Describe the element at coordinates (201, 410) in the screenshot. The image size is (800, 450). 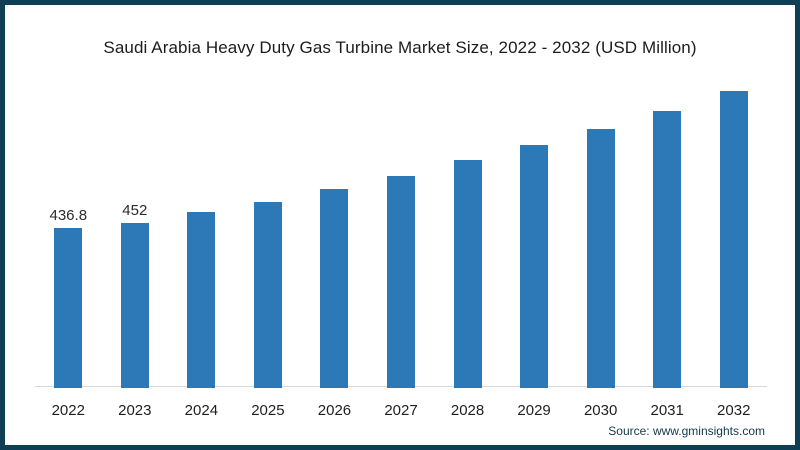
I see `x-axis-tick-label: 2024` at that location.